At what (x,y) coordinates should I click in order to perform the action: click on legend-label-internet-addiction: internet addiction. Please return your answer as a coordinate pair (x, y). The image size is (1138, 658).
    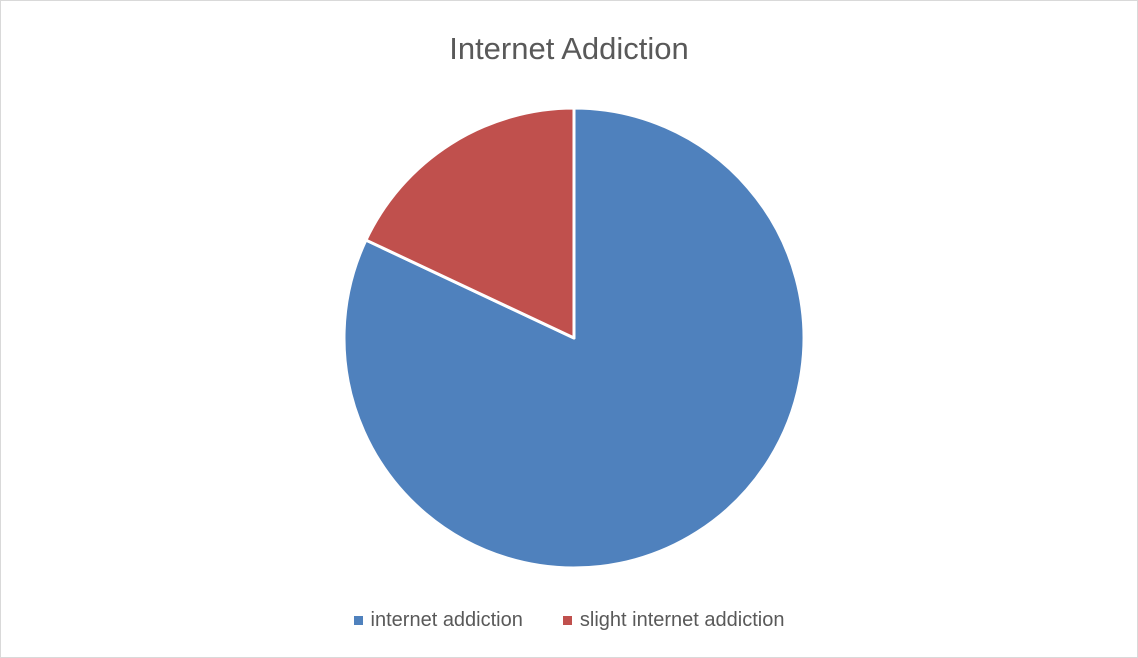
    Looking at the image, I should click on (446, 620).